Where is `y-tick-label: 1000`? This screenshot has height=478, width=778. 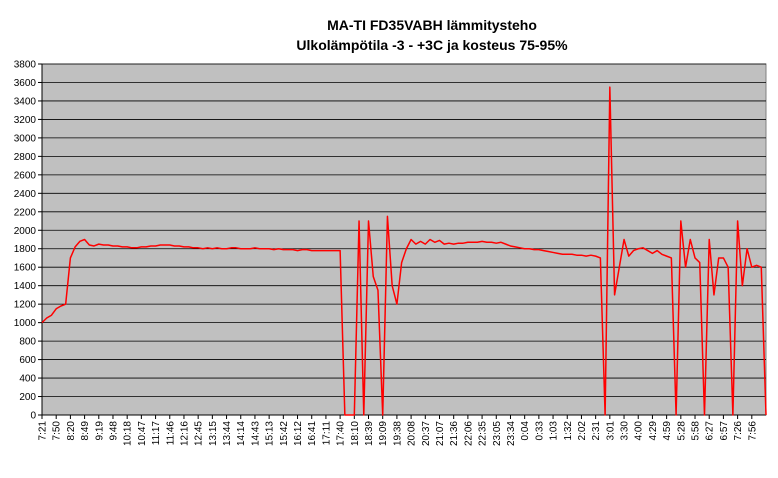
y-tick-label: 1000 is located at coordinates (25, 323).